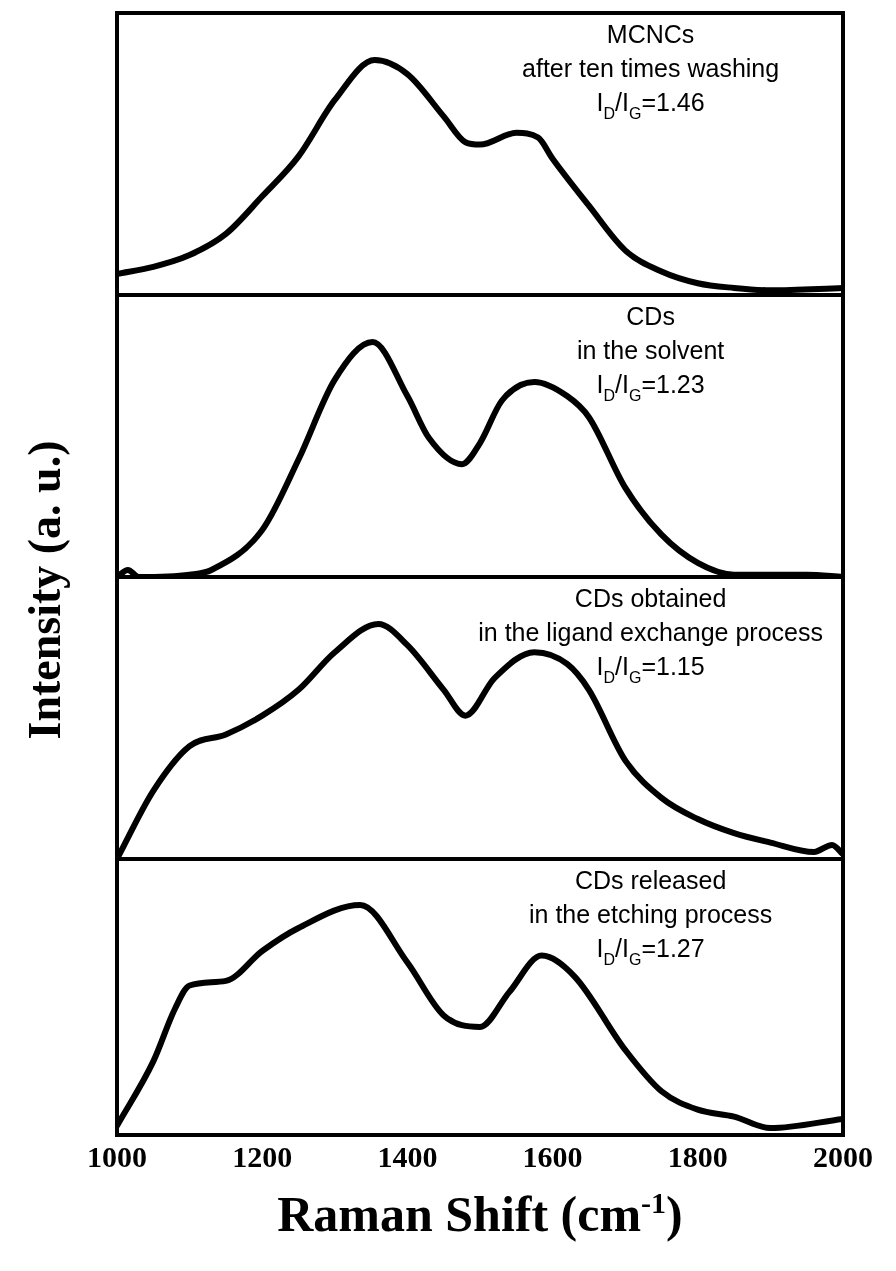 The width and height of the screenshot is (896, 1271). I want to click on text: CDs released, so click(650, 880).